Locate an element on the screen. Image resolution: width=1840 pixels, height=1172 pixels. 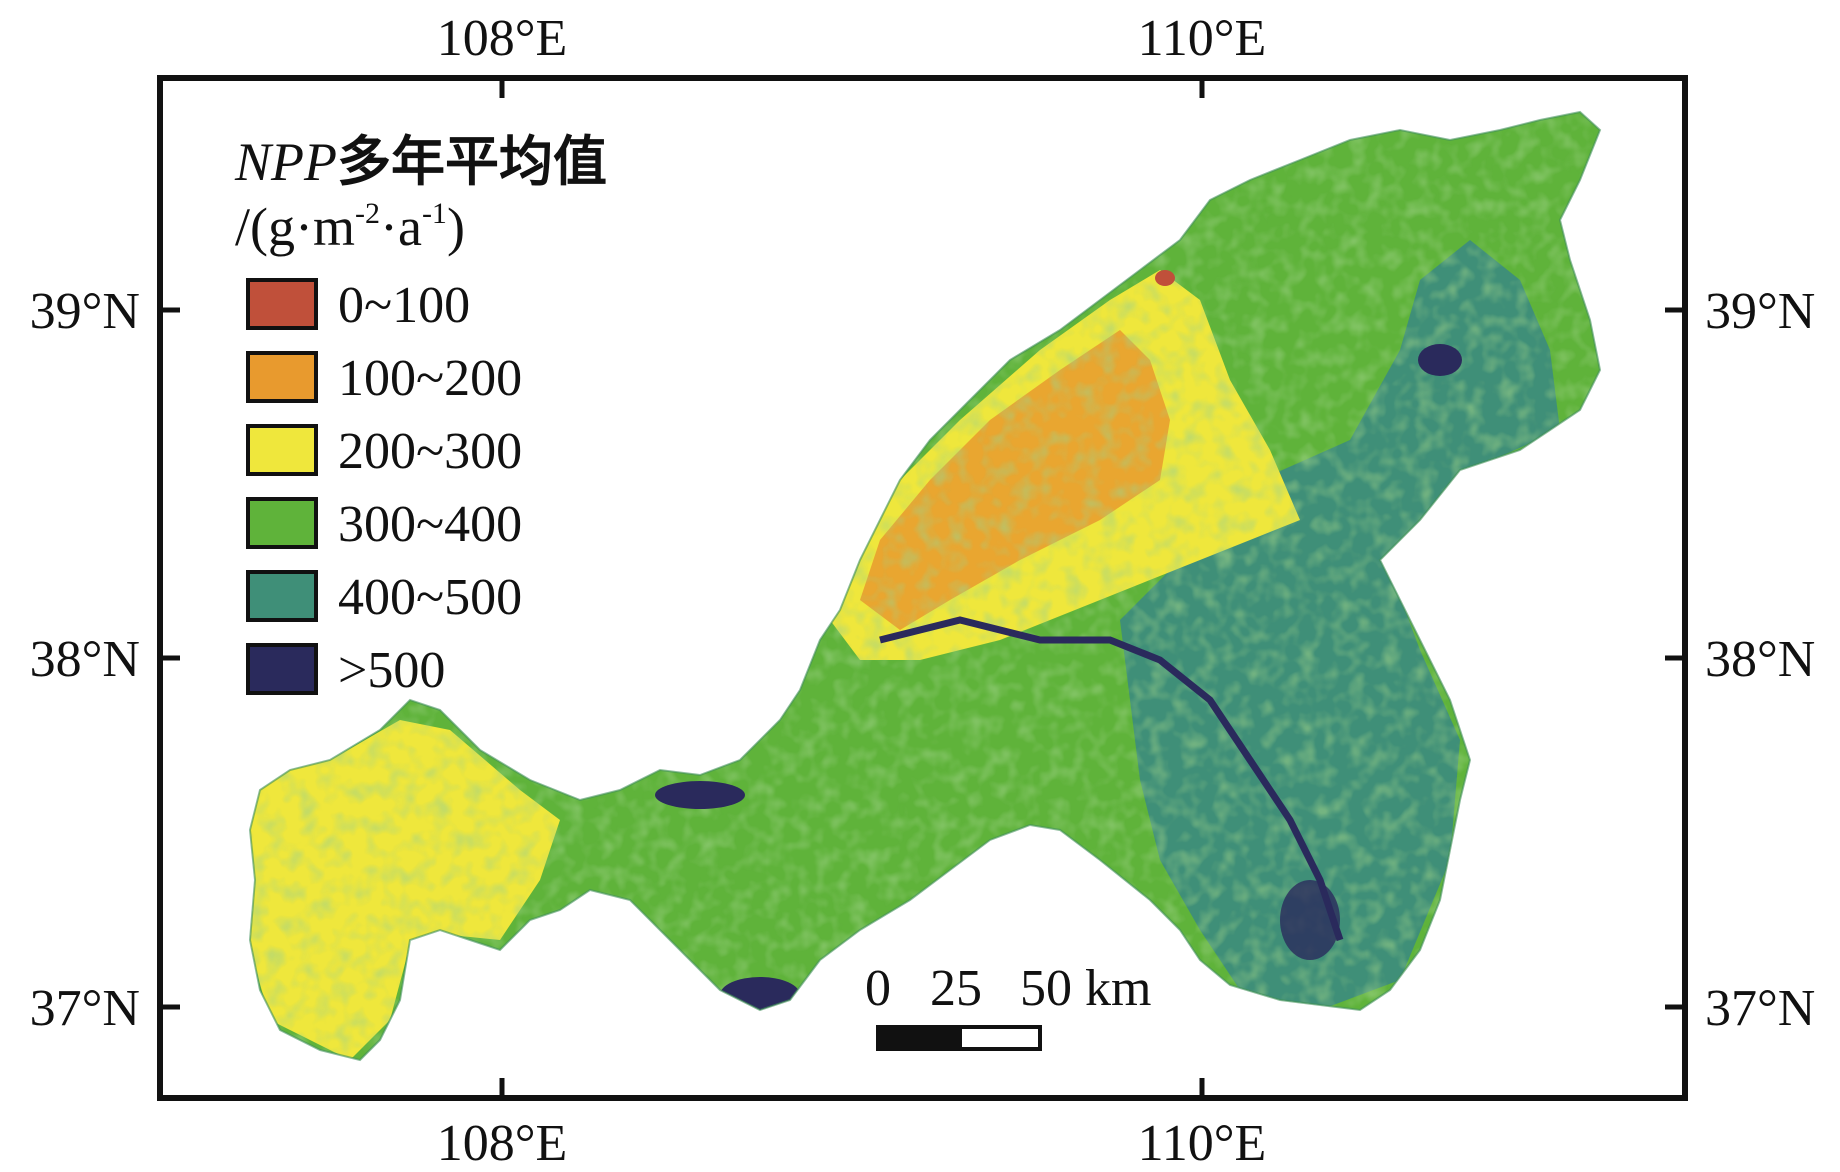
legend-unit: /(g·m-2·a-1) is located at coordinates (350, 227).